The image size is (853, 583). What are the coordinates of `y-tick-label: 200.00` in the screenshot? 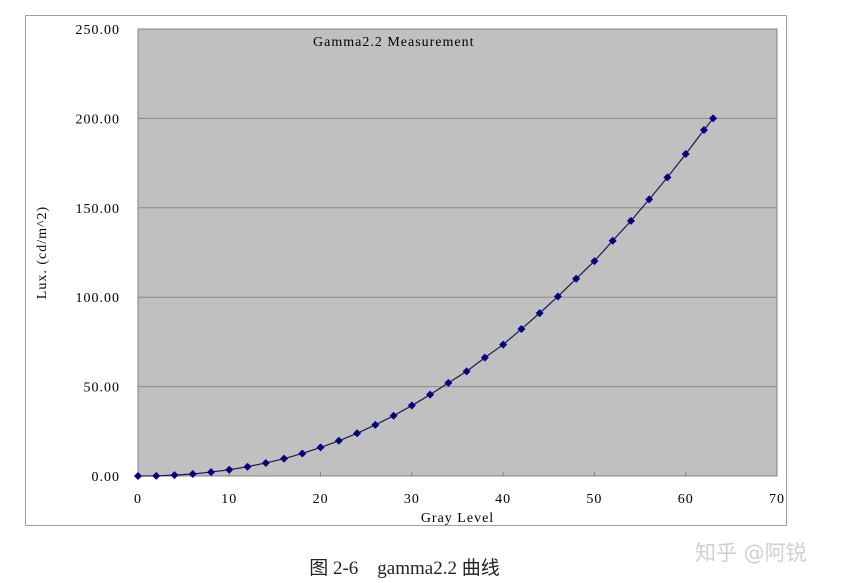 It's located at (98, 119).